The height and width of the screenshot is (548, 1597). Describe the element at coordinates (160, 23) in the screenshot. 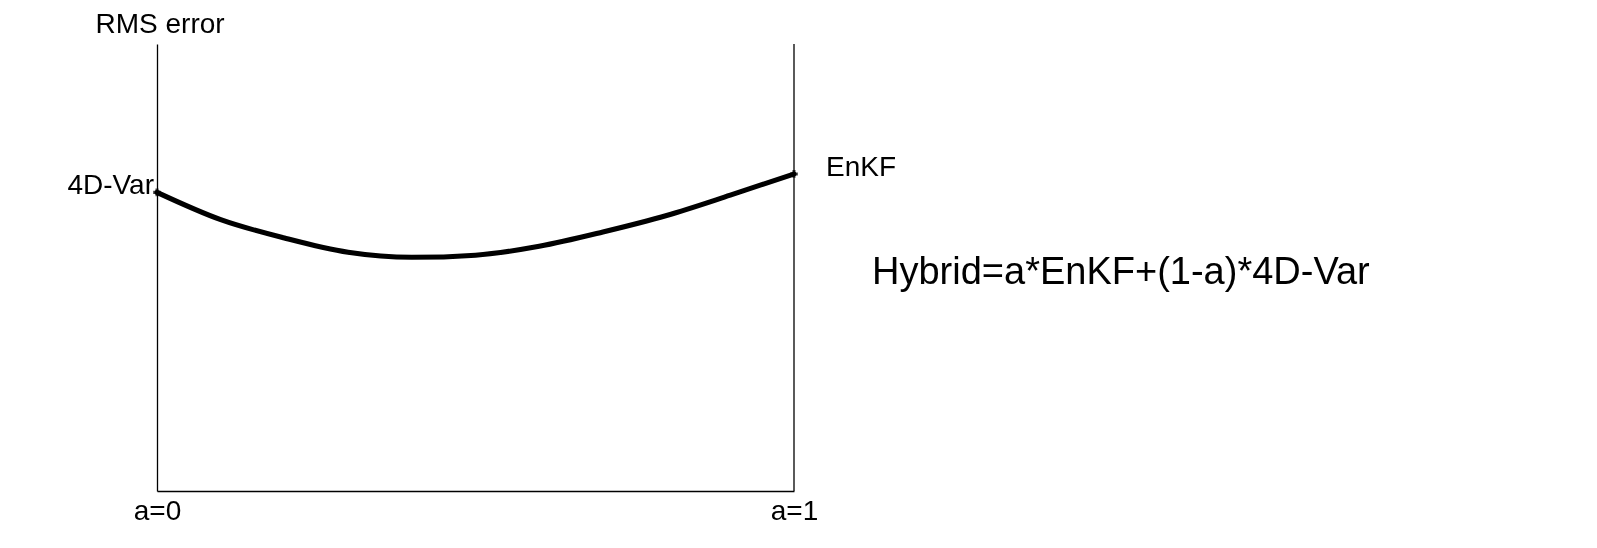

I see `y-axis-title: RMS error` at that location.